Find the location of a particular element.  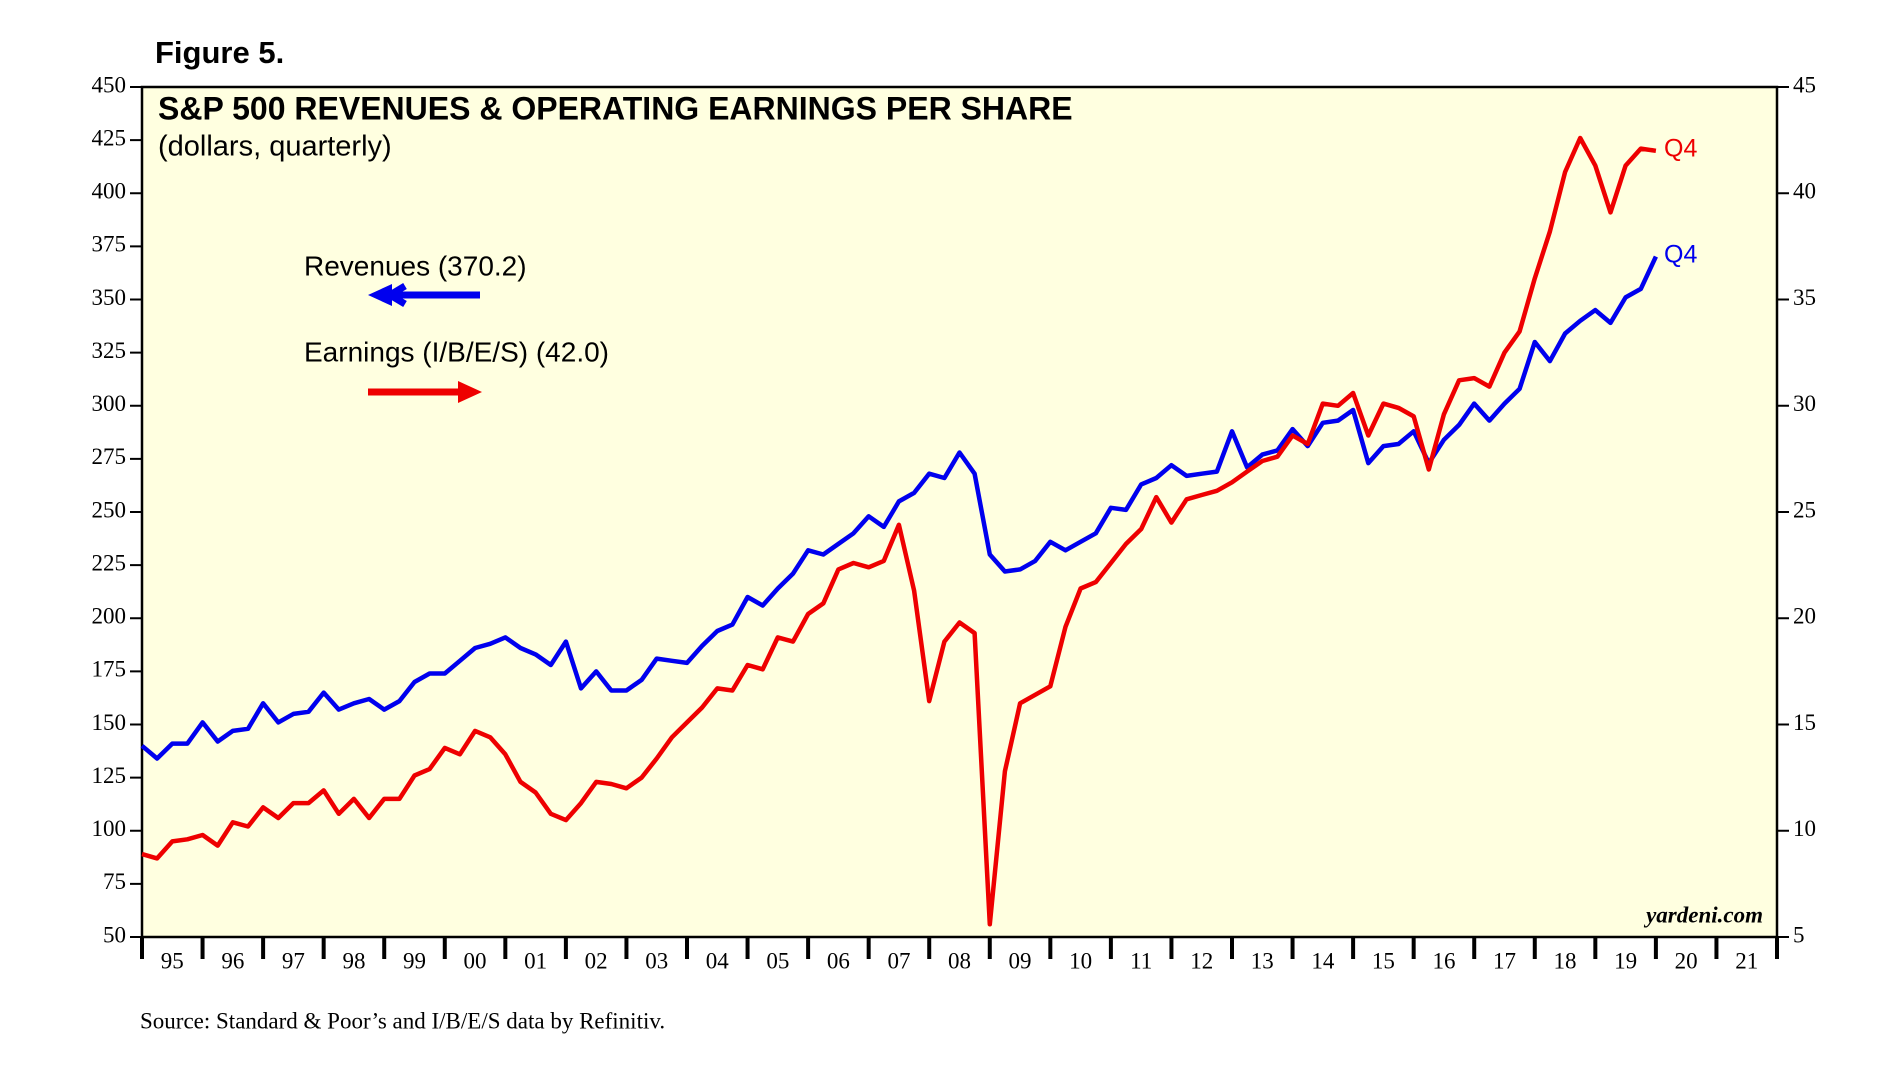

y-tick-label: 325 is located at coordinates (109, 350).